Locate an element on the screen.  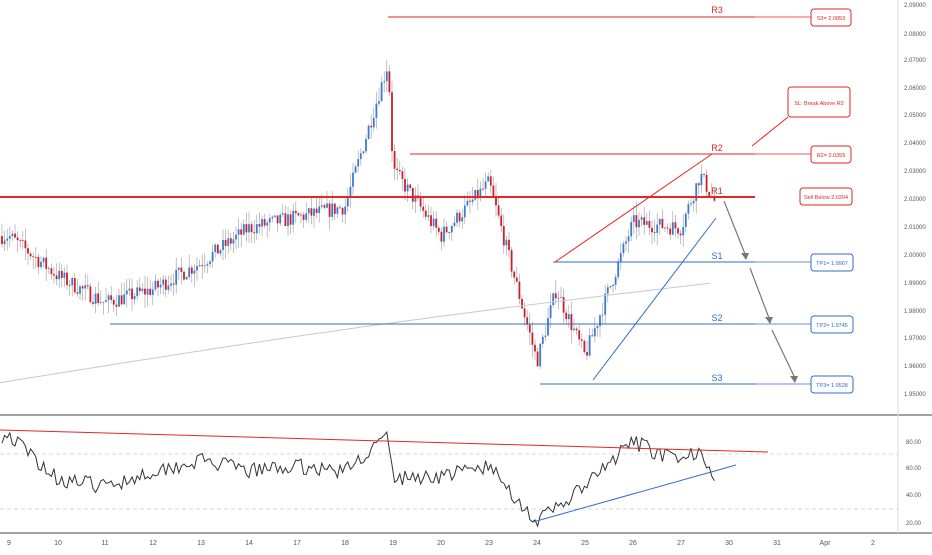
sell-entry-box is located at coordinates (826, 196).